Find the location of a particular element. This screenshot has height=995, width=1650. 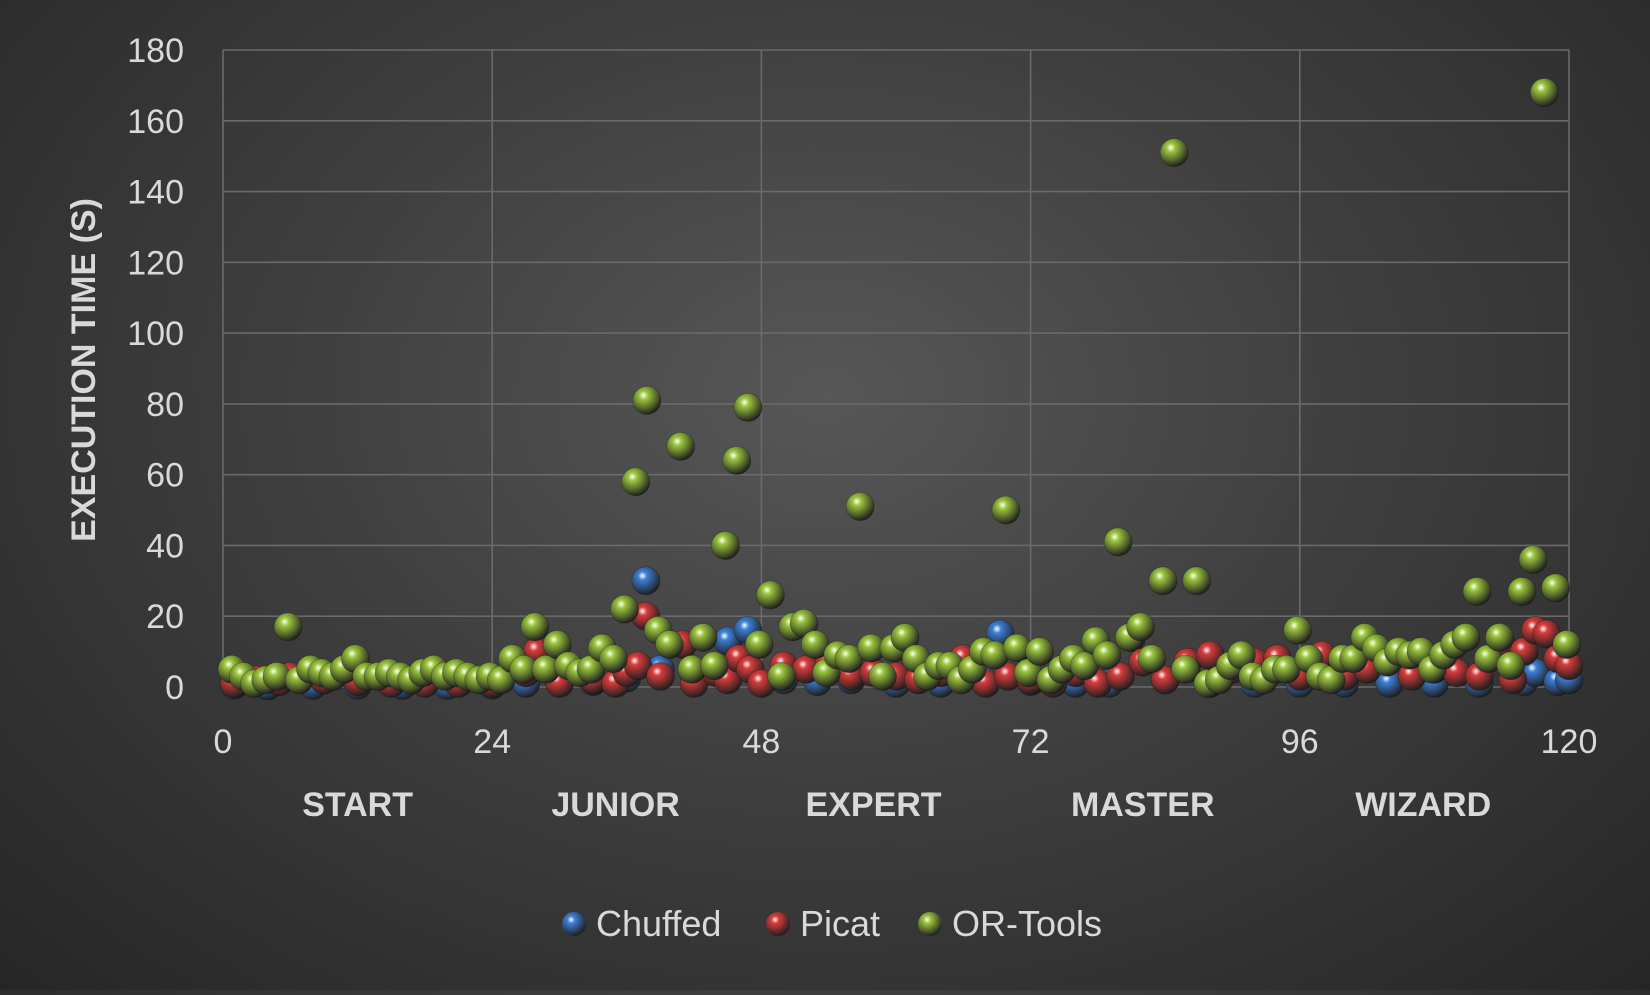

legend: Chuffed Picat OR-Tools is located at coordinates (832, 923).